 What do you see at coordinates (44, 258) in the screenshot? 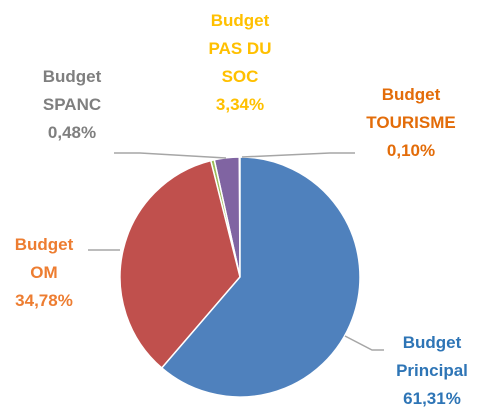
I see `label-text: Budget OM` at bounding box center [44, 258].